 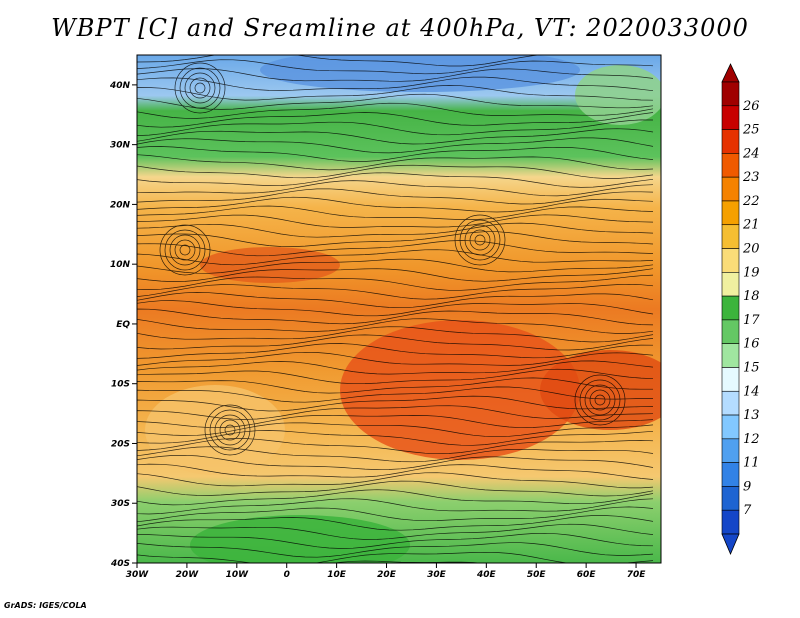 What do you see at coordinates (751, 296) in the screenshot?
I see `colorbar-label: 18` at bounding box center [751, 296].